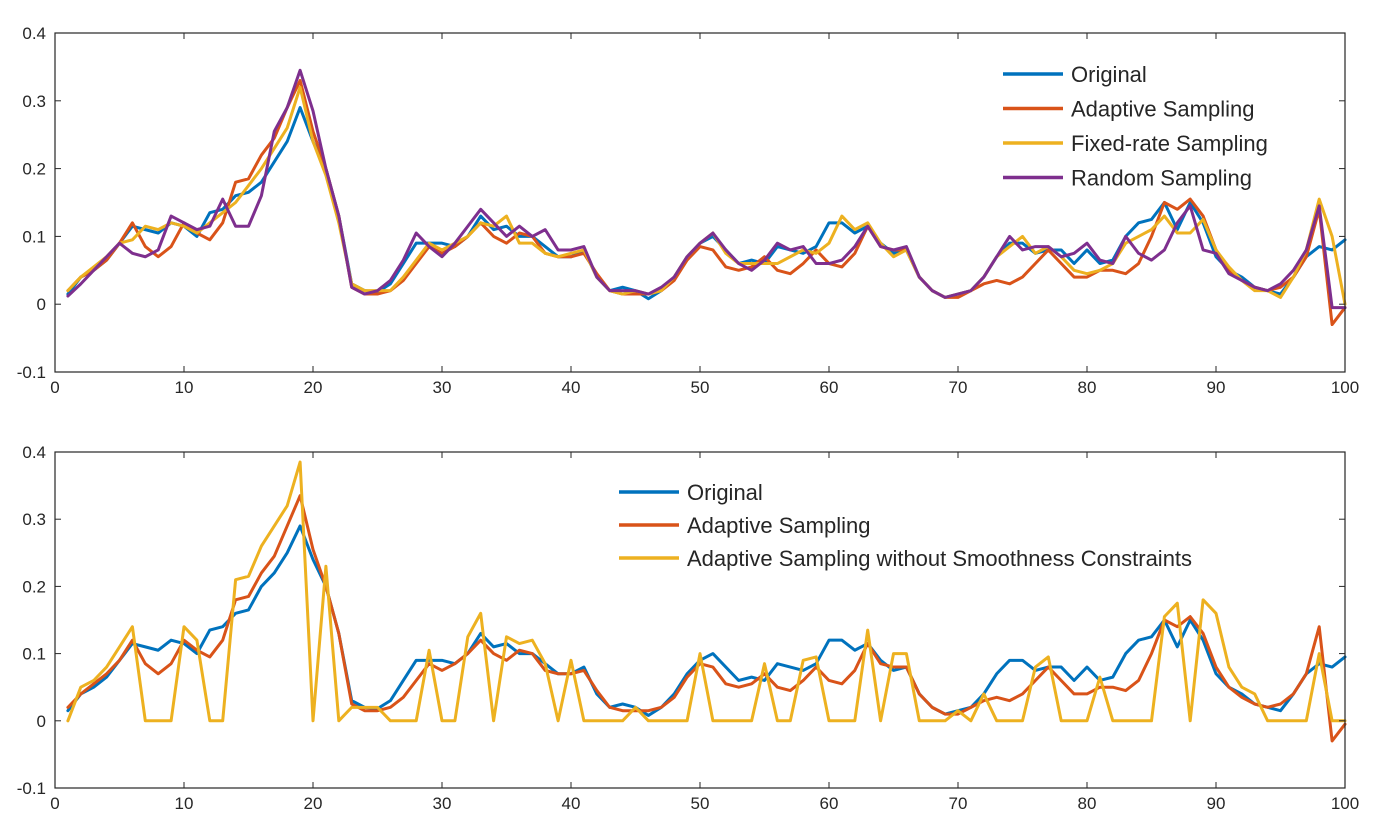  Describe the element at coordinates (1169, 143) in the screenshot. I see `legend-label: Fixed-rate Sampling` at that location.